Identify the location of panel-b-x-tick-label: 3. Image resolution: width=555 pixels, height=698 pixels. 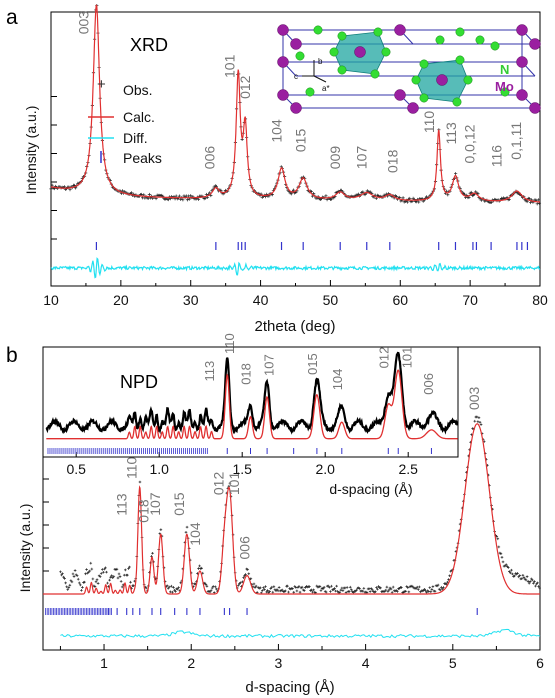
(279, 663).